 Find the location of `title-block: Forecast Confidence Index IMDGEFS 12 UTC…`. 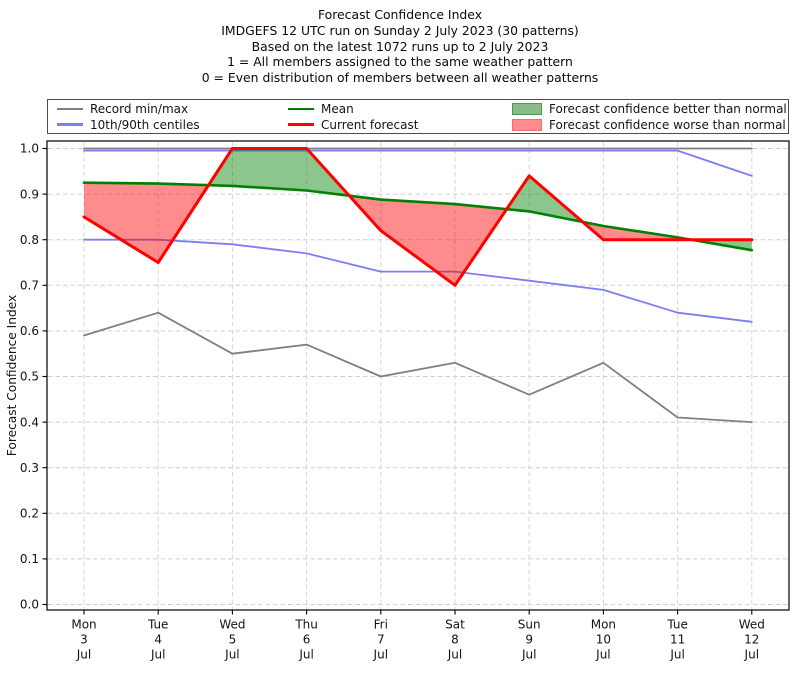

title-block: Forecast Confidence Index IMDGEFS 12 UTC… is located at coordinates (400, 46).